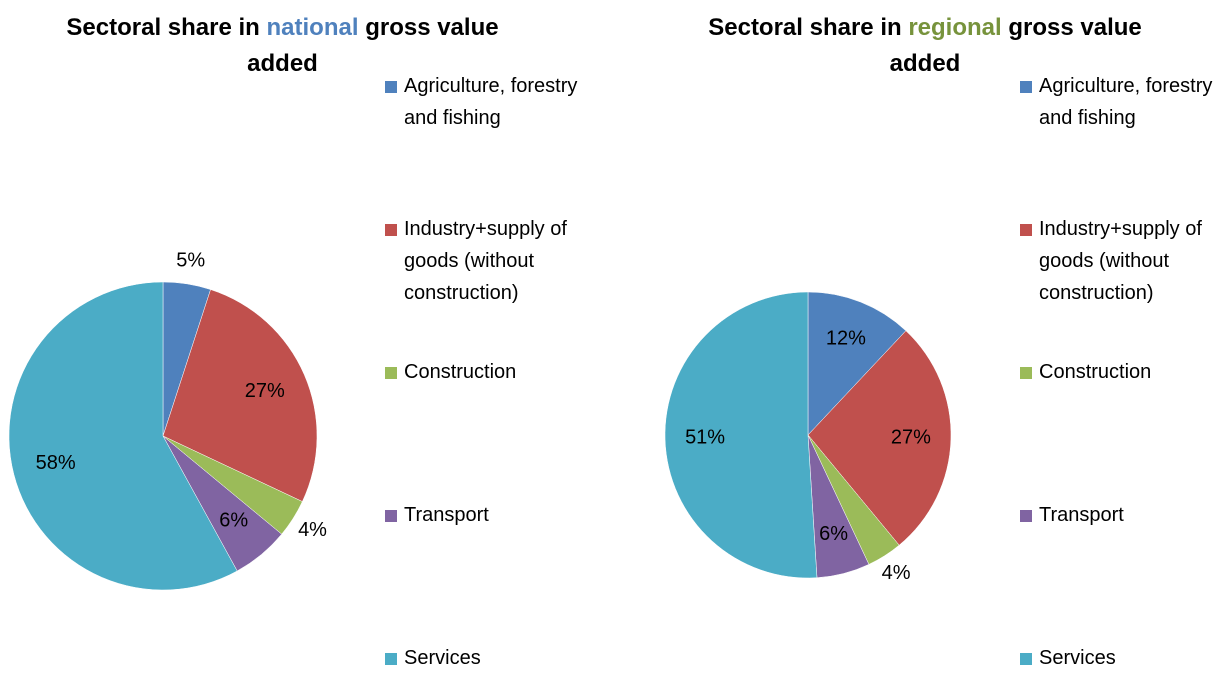 The height and width of the screenshot is (675, 1223). What do you see at coordinates (705, 438) in the screenshot?
I see `data-label: 51%` at bounding box center [705, 438].